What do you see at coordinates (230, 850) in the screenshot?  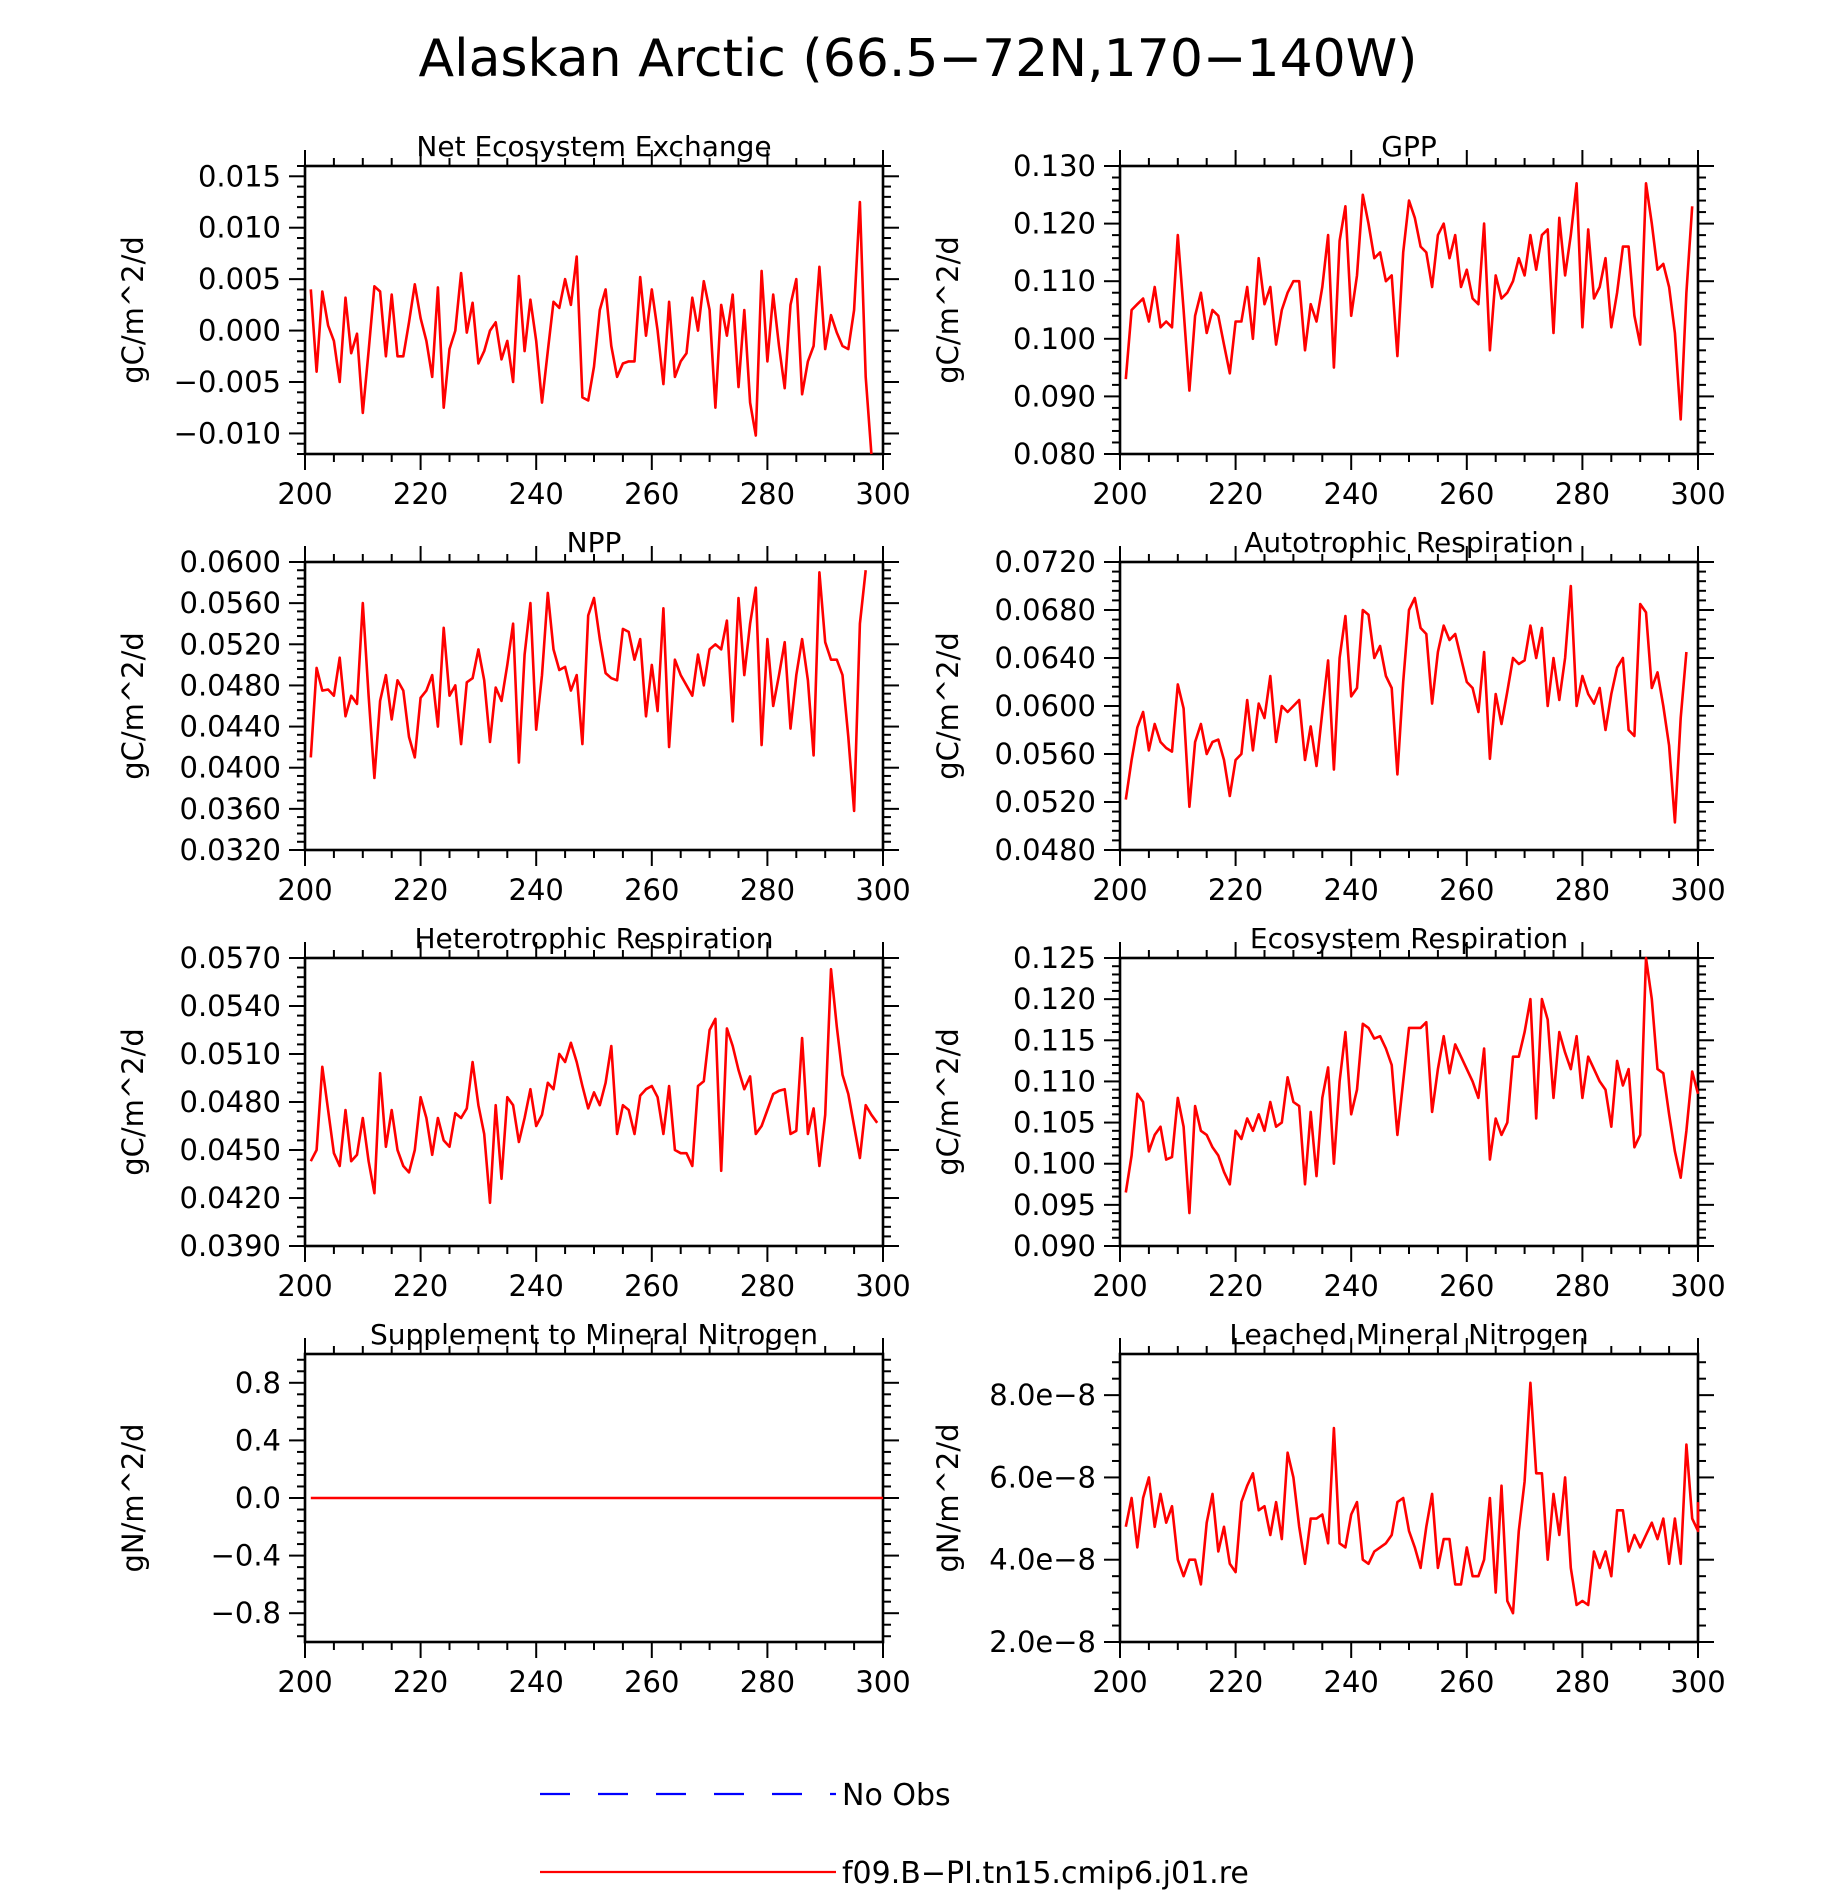 I see `y-tick-label: 0.0320` at bounding box center [230, 850].